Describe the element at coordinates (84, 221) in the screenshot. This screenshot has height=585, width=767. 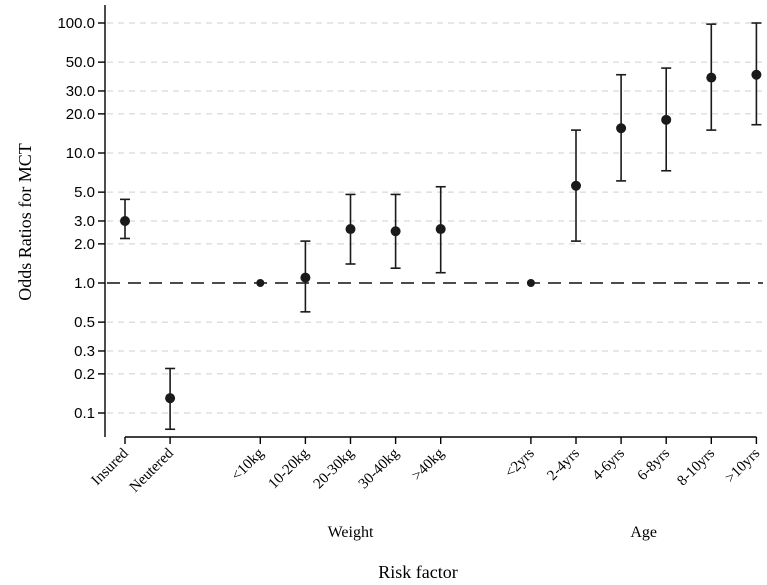
I see `y-tick-label: 3.0` at that location.